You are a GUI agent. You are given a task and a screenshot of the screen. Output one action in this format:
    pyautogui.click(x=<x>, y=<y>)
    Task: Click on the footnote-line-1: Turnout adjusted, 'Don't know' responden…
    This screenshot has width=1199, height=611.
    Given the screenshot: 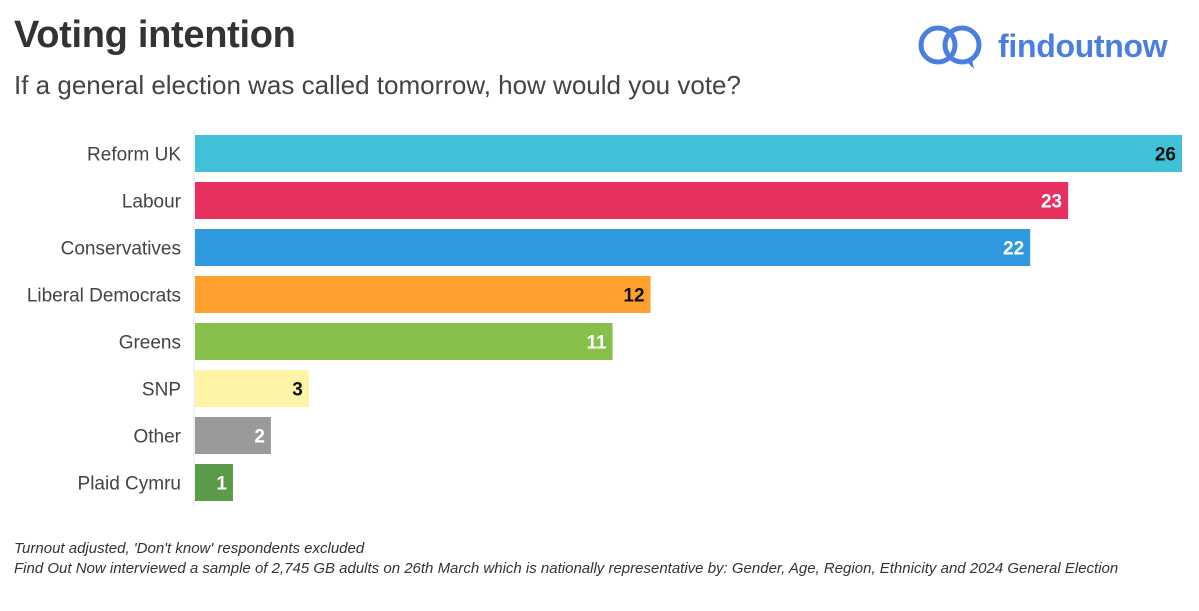 What is the action you would take?
    pyautogui.click(x=189, y=548)
    